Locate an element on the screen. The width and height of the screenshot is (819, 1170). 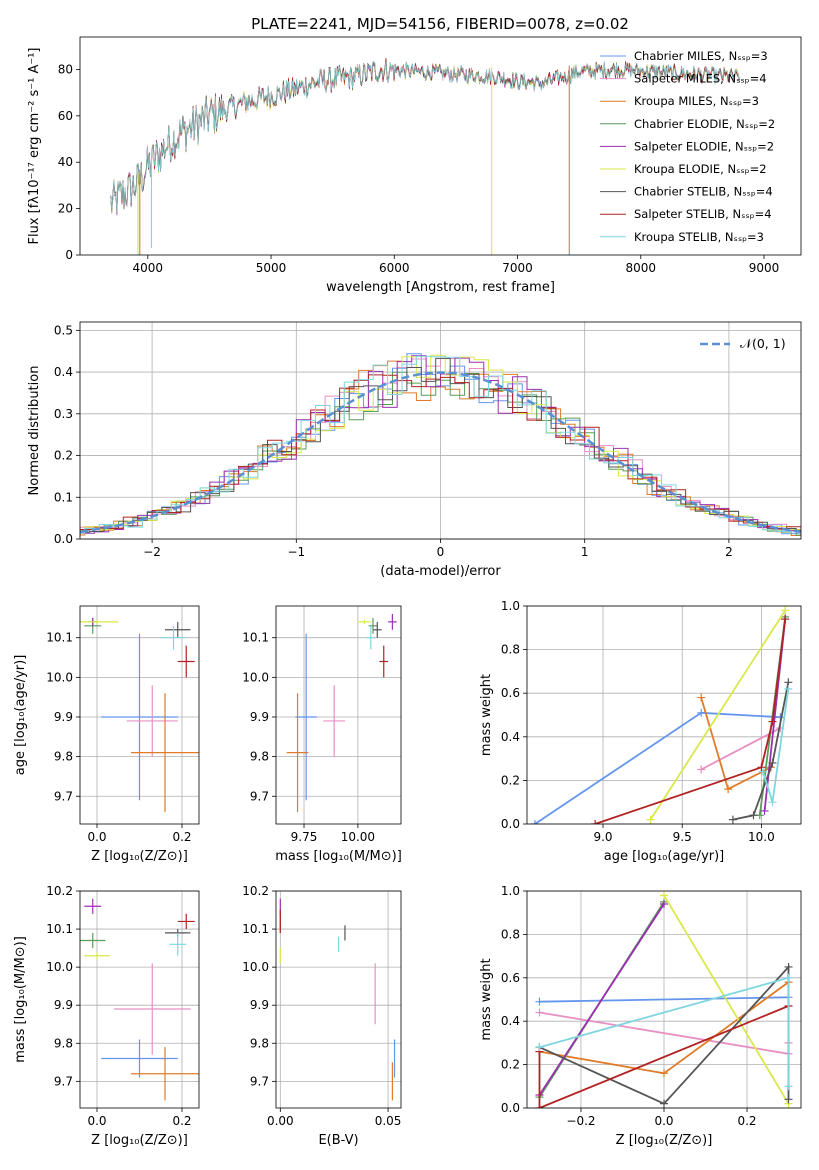
plot-area-weight-vs-Z is located at coordinates (664, 999).